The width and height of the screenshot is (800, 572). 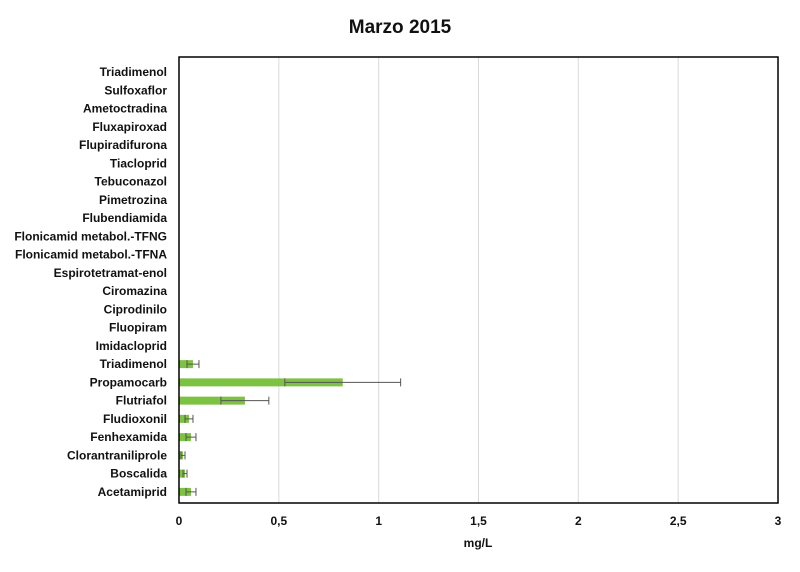 What do you see at coordinates (128, 382) in the screenshot?
I see `category-label: Propamocarb` at bounding box center [128, 382].